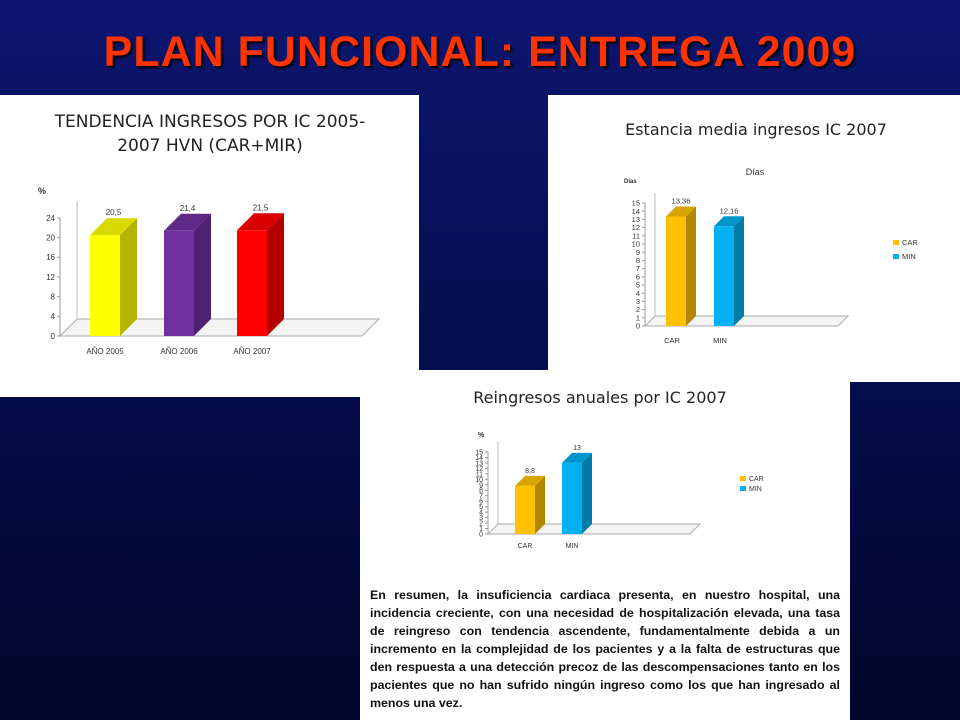 The height and width of the screenshot is (720, 960). I want to click on chart-title-line: TENDENCIA INGRESOS POR IC 2005-, so click(210, 122).